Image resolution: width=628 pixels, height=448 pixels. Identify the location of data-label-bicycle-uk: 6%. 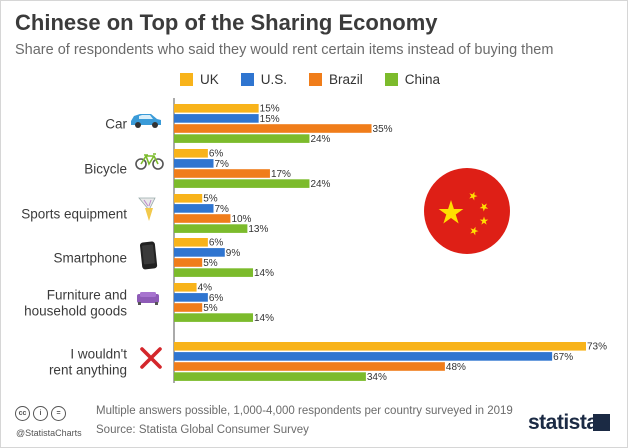
(216, 154).